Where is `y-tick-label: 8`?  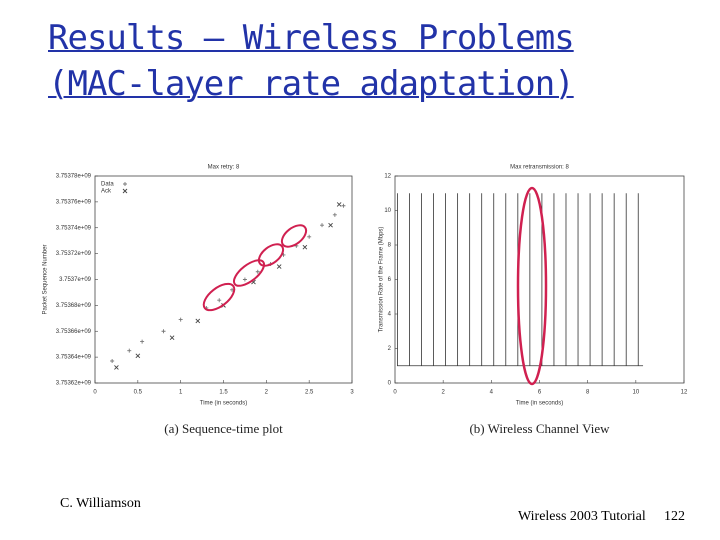 y-tick-label: 8 is located at coordinates (390, 246).